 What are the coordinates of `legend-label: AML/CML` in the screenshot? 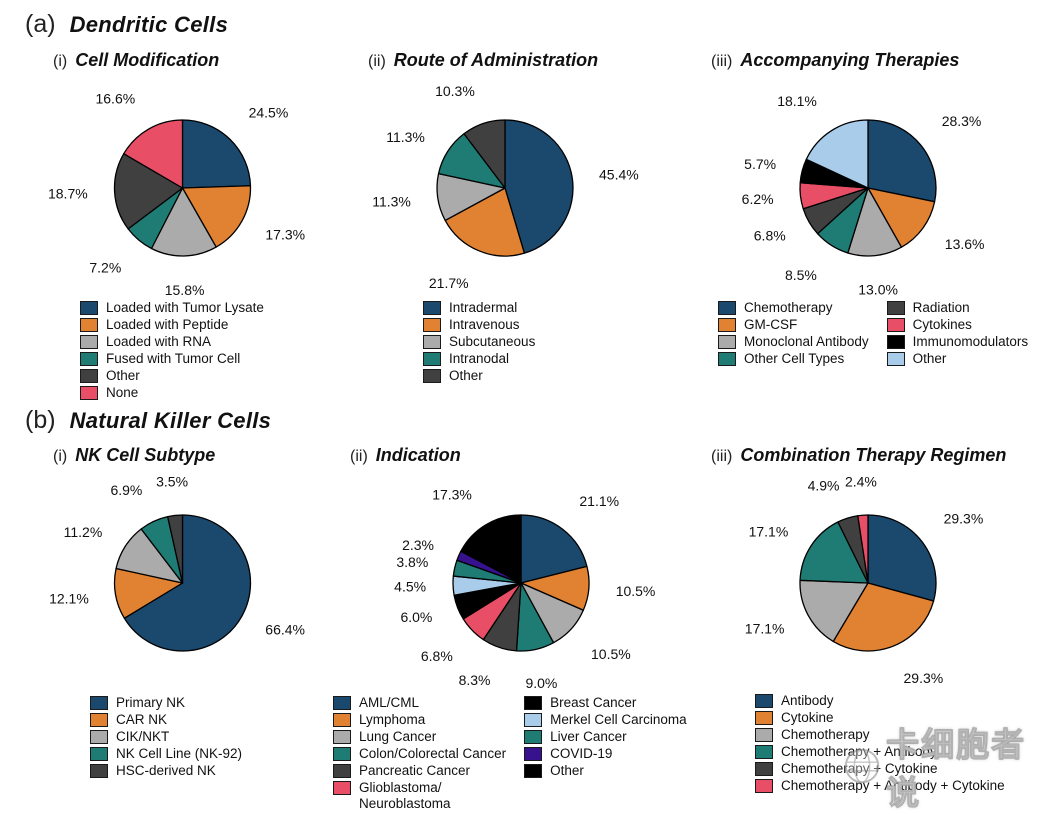 It's located at (389, 702).